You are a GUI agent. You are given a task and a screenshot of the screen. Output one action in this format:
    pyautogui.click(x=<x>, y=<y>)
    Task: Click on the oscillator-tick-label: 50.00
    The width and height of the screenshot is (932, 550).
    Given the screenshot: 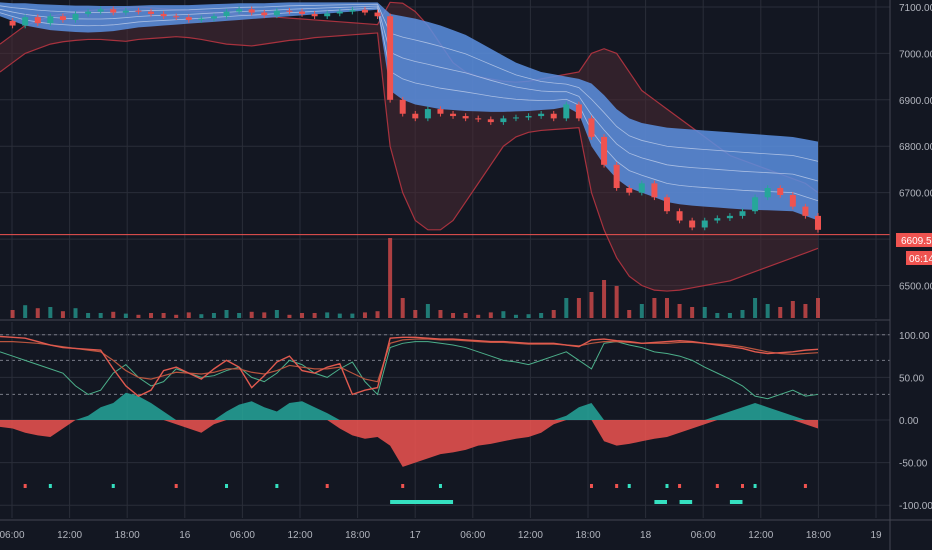 What is the action you would take?
    pyautogui.click(x=911, y=378)
    